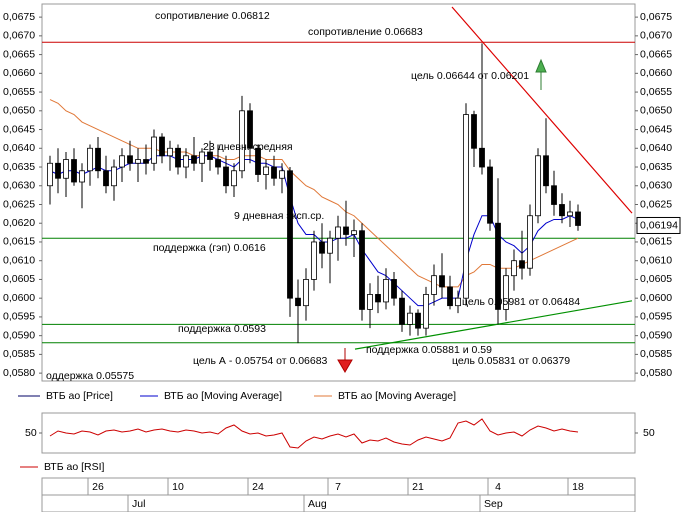 This screenshot has height=512, width=682. What do you see at coordinates (138, 504) in the screenshot?
I see `month-label: Jul` at bounding box center [138, 504].